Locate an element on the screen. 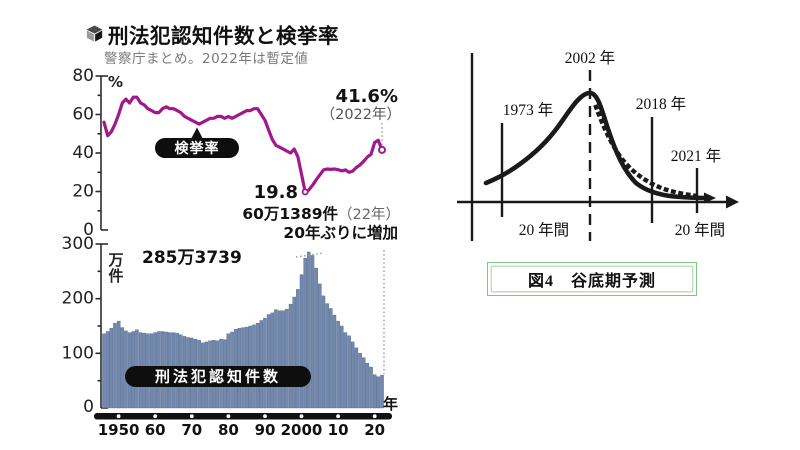 The height and width of the screenshot is (450, 800). bar-2014 is located at coordinates (352, 375).